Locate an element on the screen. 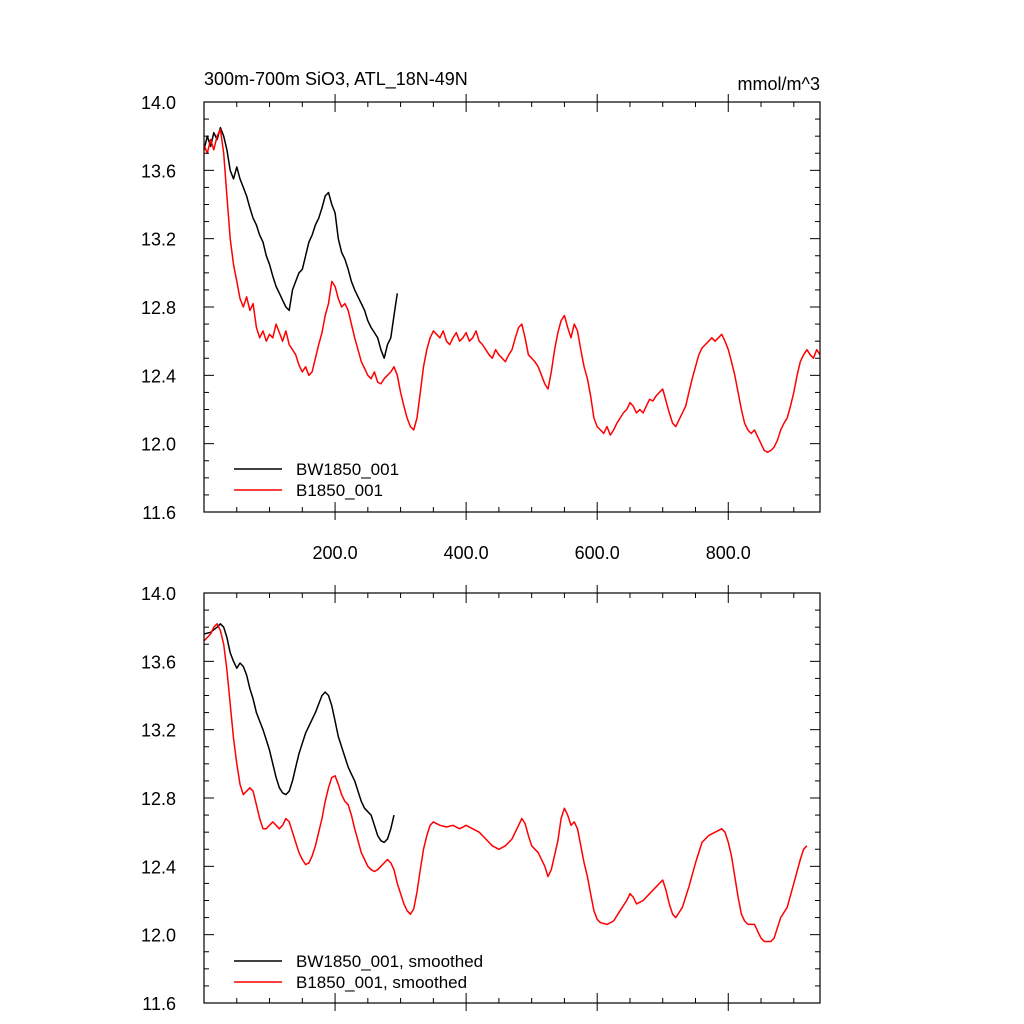 The image size is (1024, 1024). chart-title: 300m-700m SiO3, ATL_18N-49N is located at coordinates (336, 79).